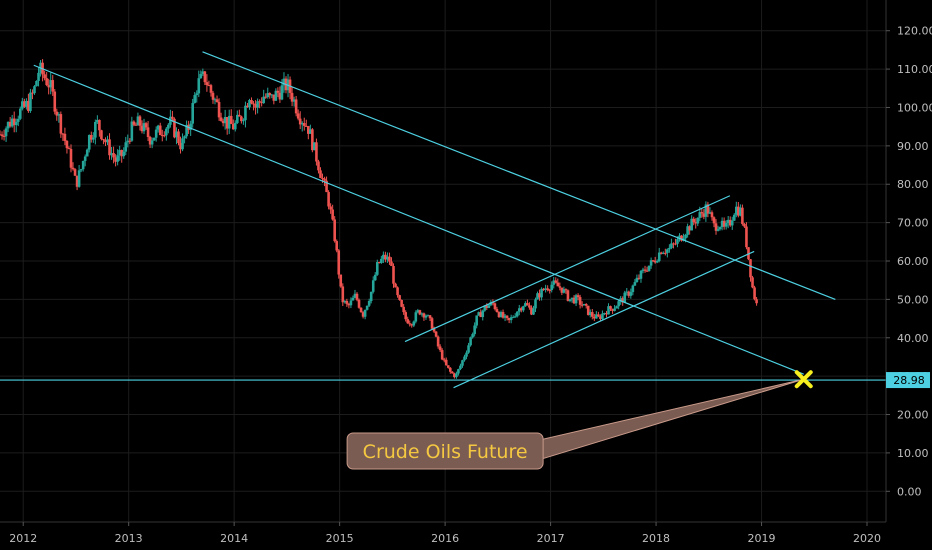 Image resolution: width=932 pixels, height=550 pixels. Describe the element at coordinates (908, 380) in the screenshot. I see `price-tag-box` at that location.